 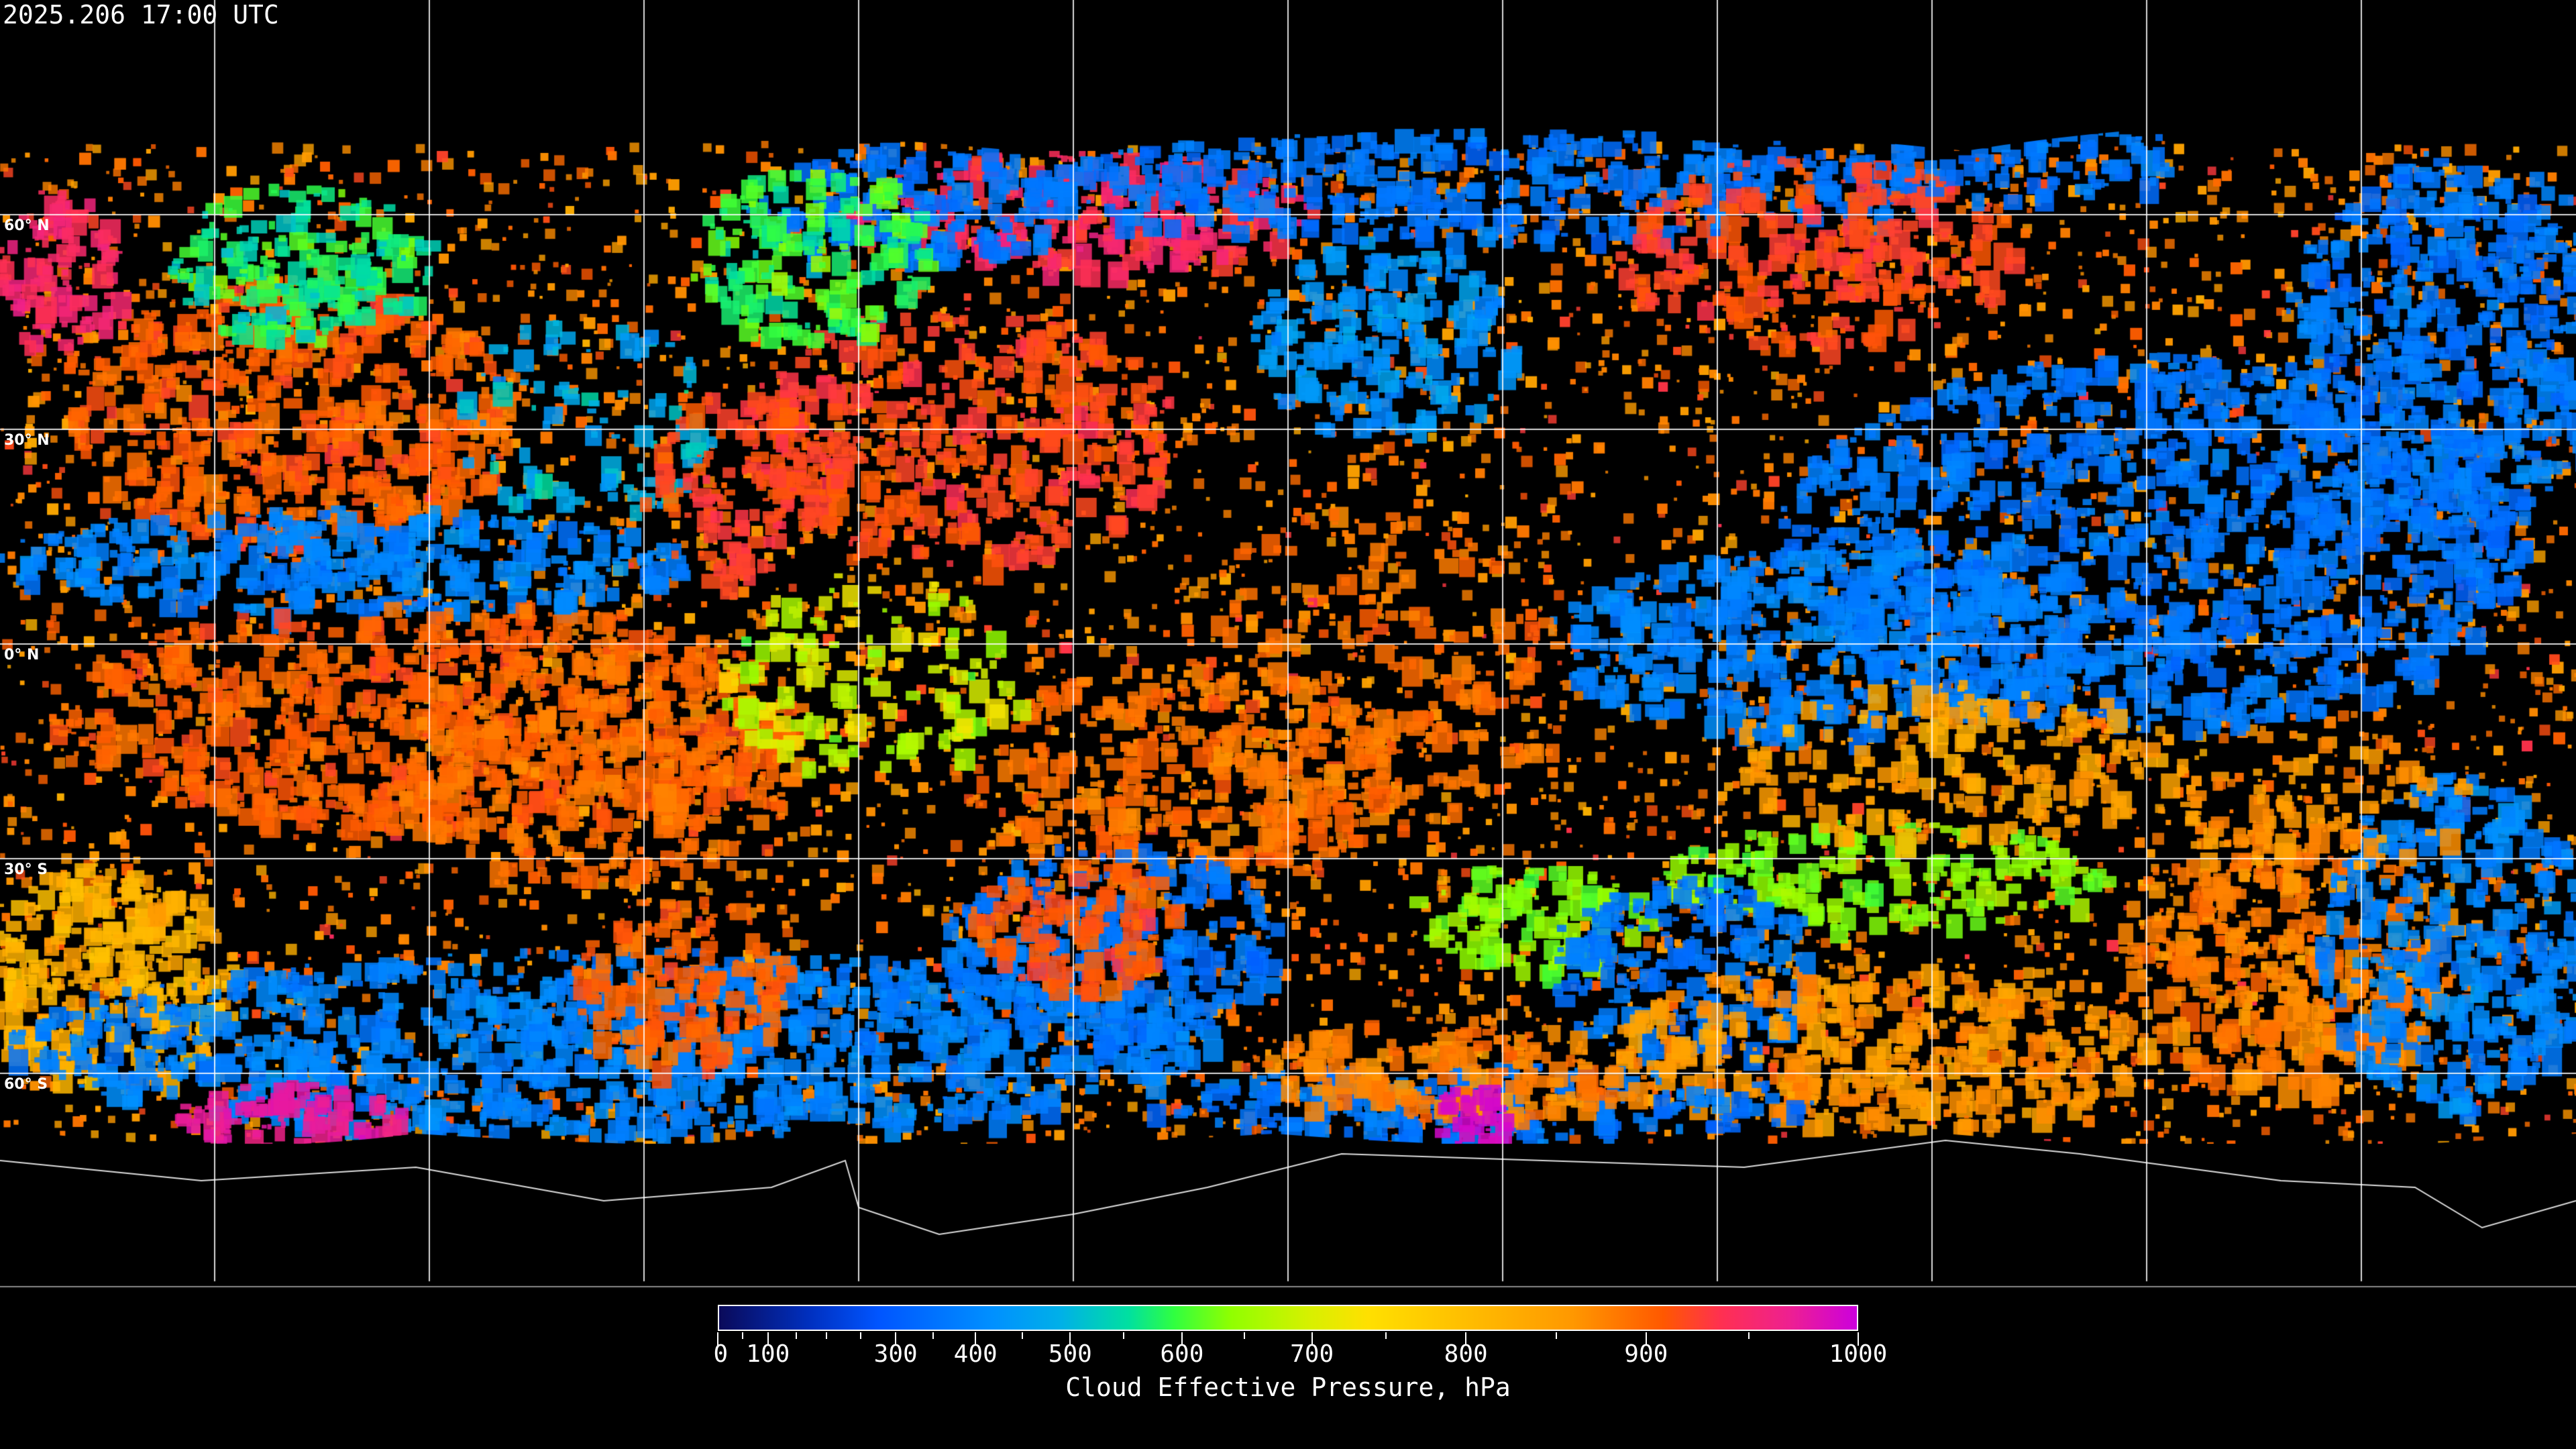 What do you see at coordinates (1288, 1318) in the screenshot?
I see `colorbar` at bounding box center [1288, 1318].